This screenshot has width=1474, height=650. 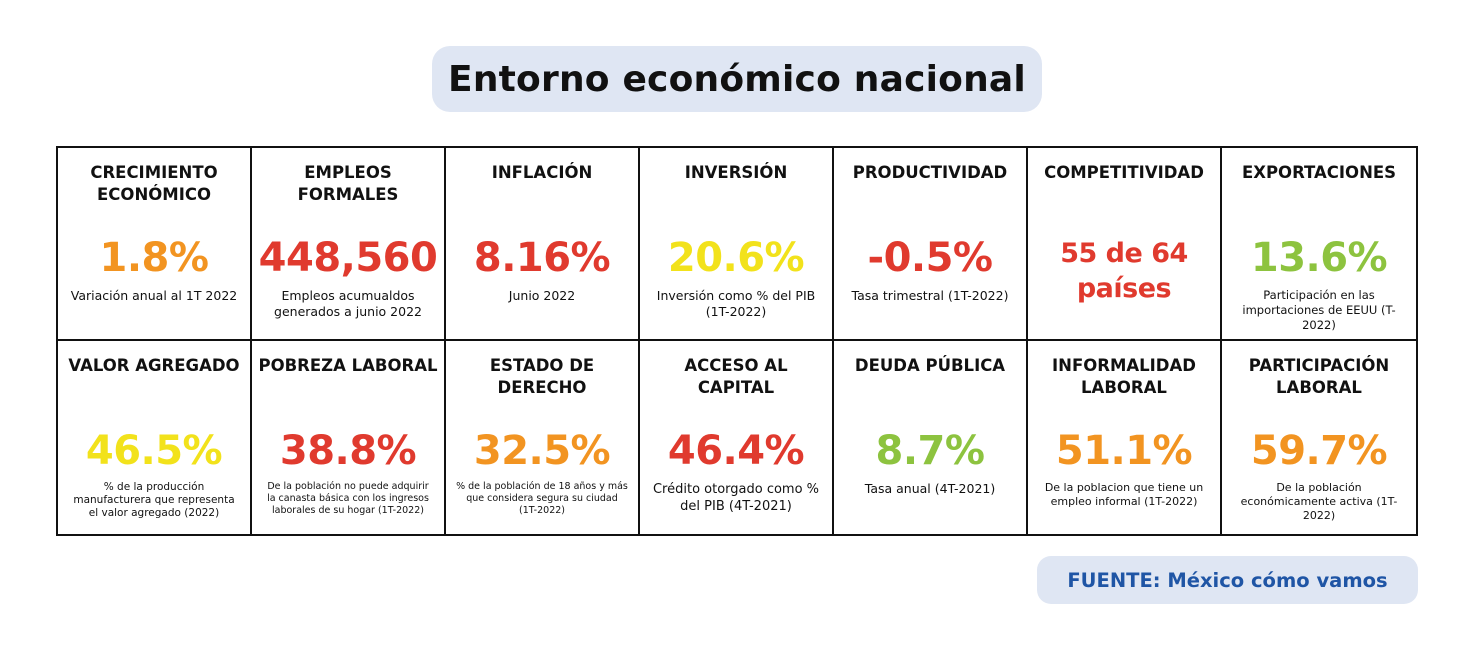 I want to click on indicator-value: 13.6%, so click(x=1319, y=258).